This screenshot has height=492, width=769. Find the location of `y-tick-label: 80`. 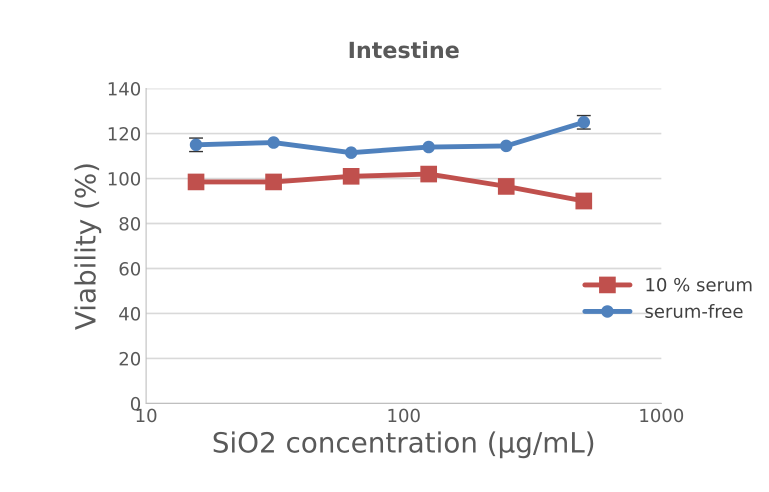

y-tick-label: 80 is located at coordinates (130, 223).